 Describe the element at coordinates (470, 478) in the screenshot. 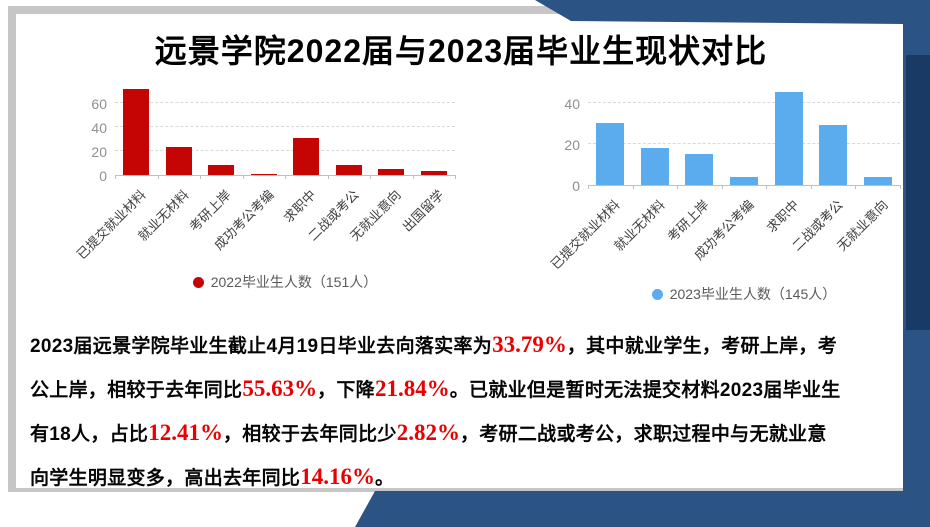

I see `summary-line: 向学生明显变多，高出去年同比14.16%。` at that location.